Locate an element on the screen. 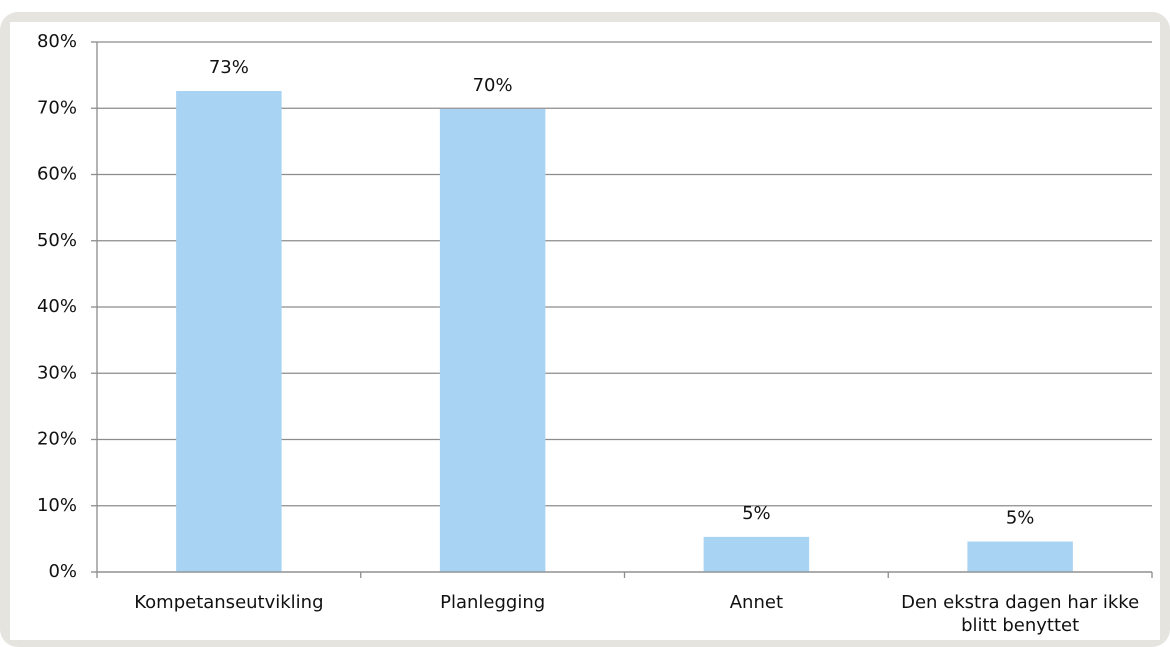 The image size is (1170, 647). x-tick-label: Planlegging is located at coordinates (493, 602).